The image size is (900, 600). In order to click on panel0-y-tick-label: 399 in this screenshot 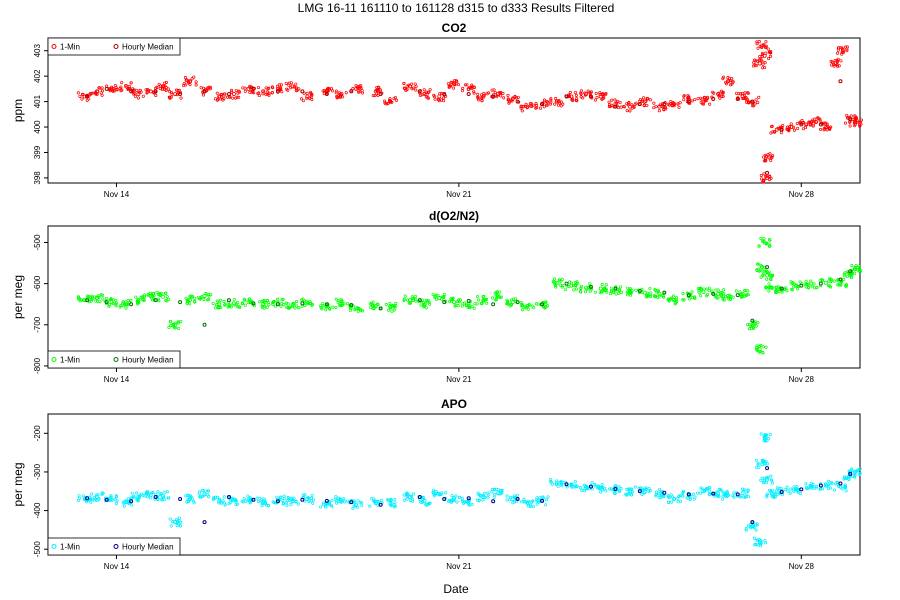, I will do `click(37, 152)`.